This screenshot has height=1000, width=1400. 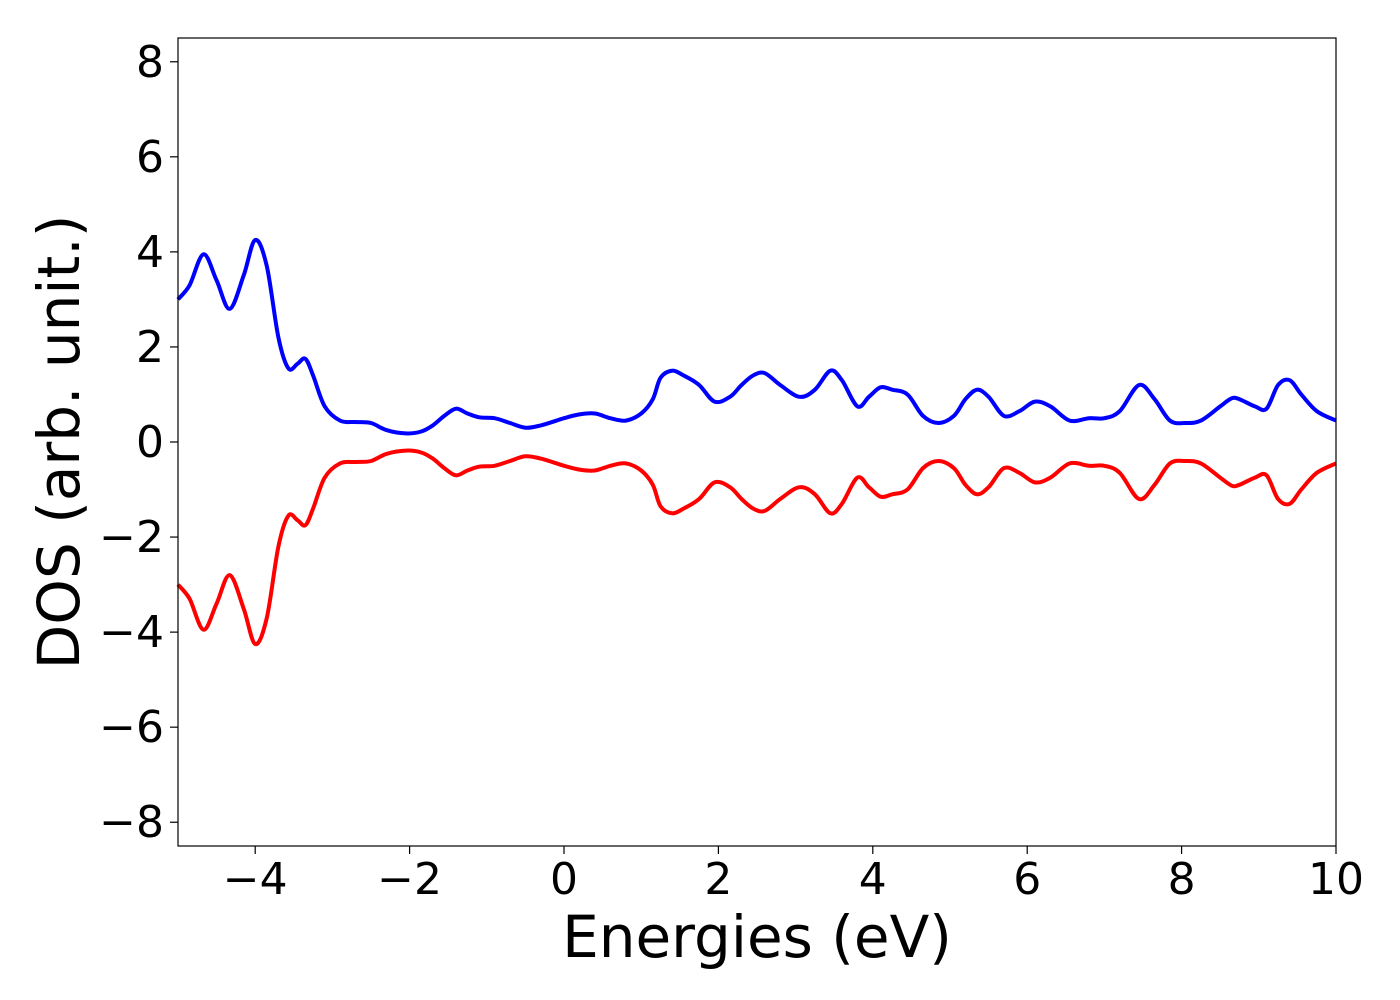 I want to click on y-tick-label: −6, so click(x=131, y=727).